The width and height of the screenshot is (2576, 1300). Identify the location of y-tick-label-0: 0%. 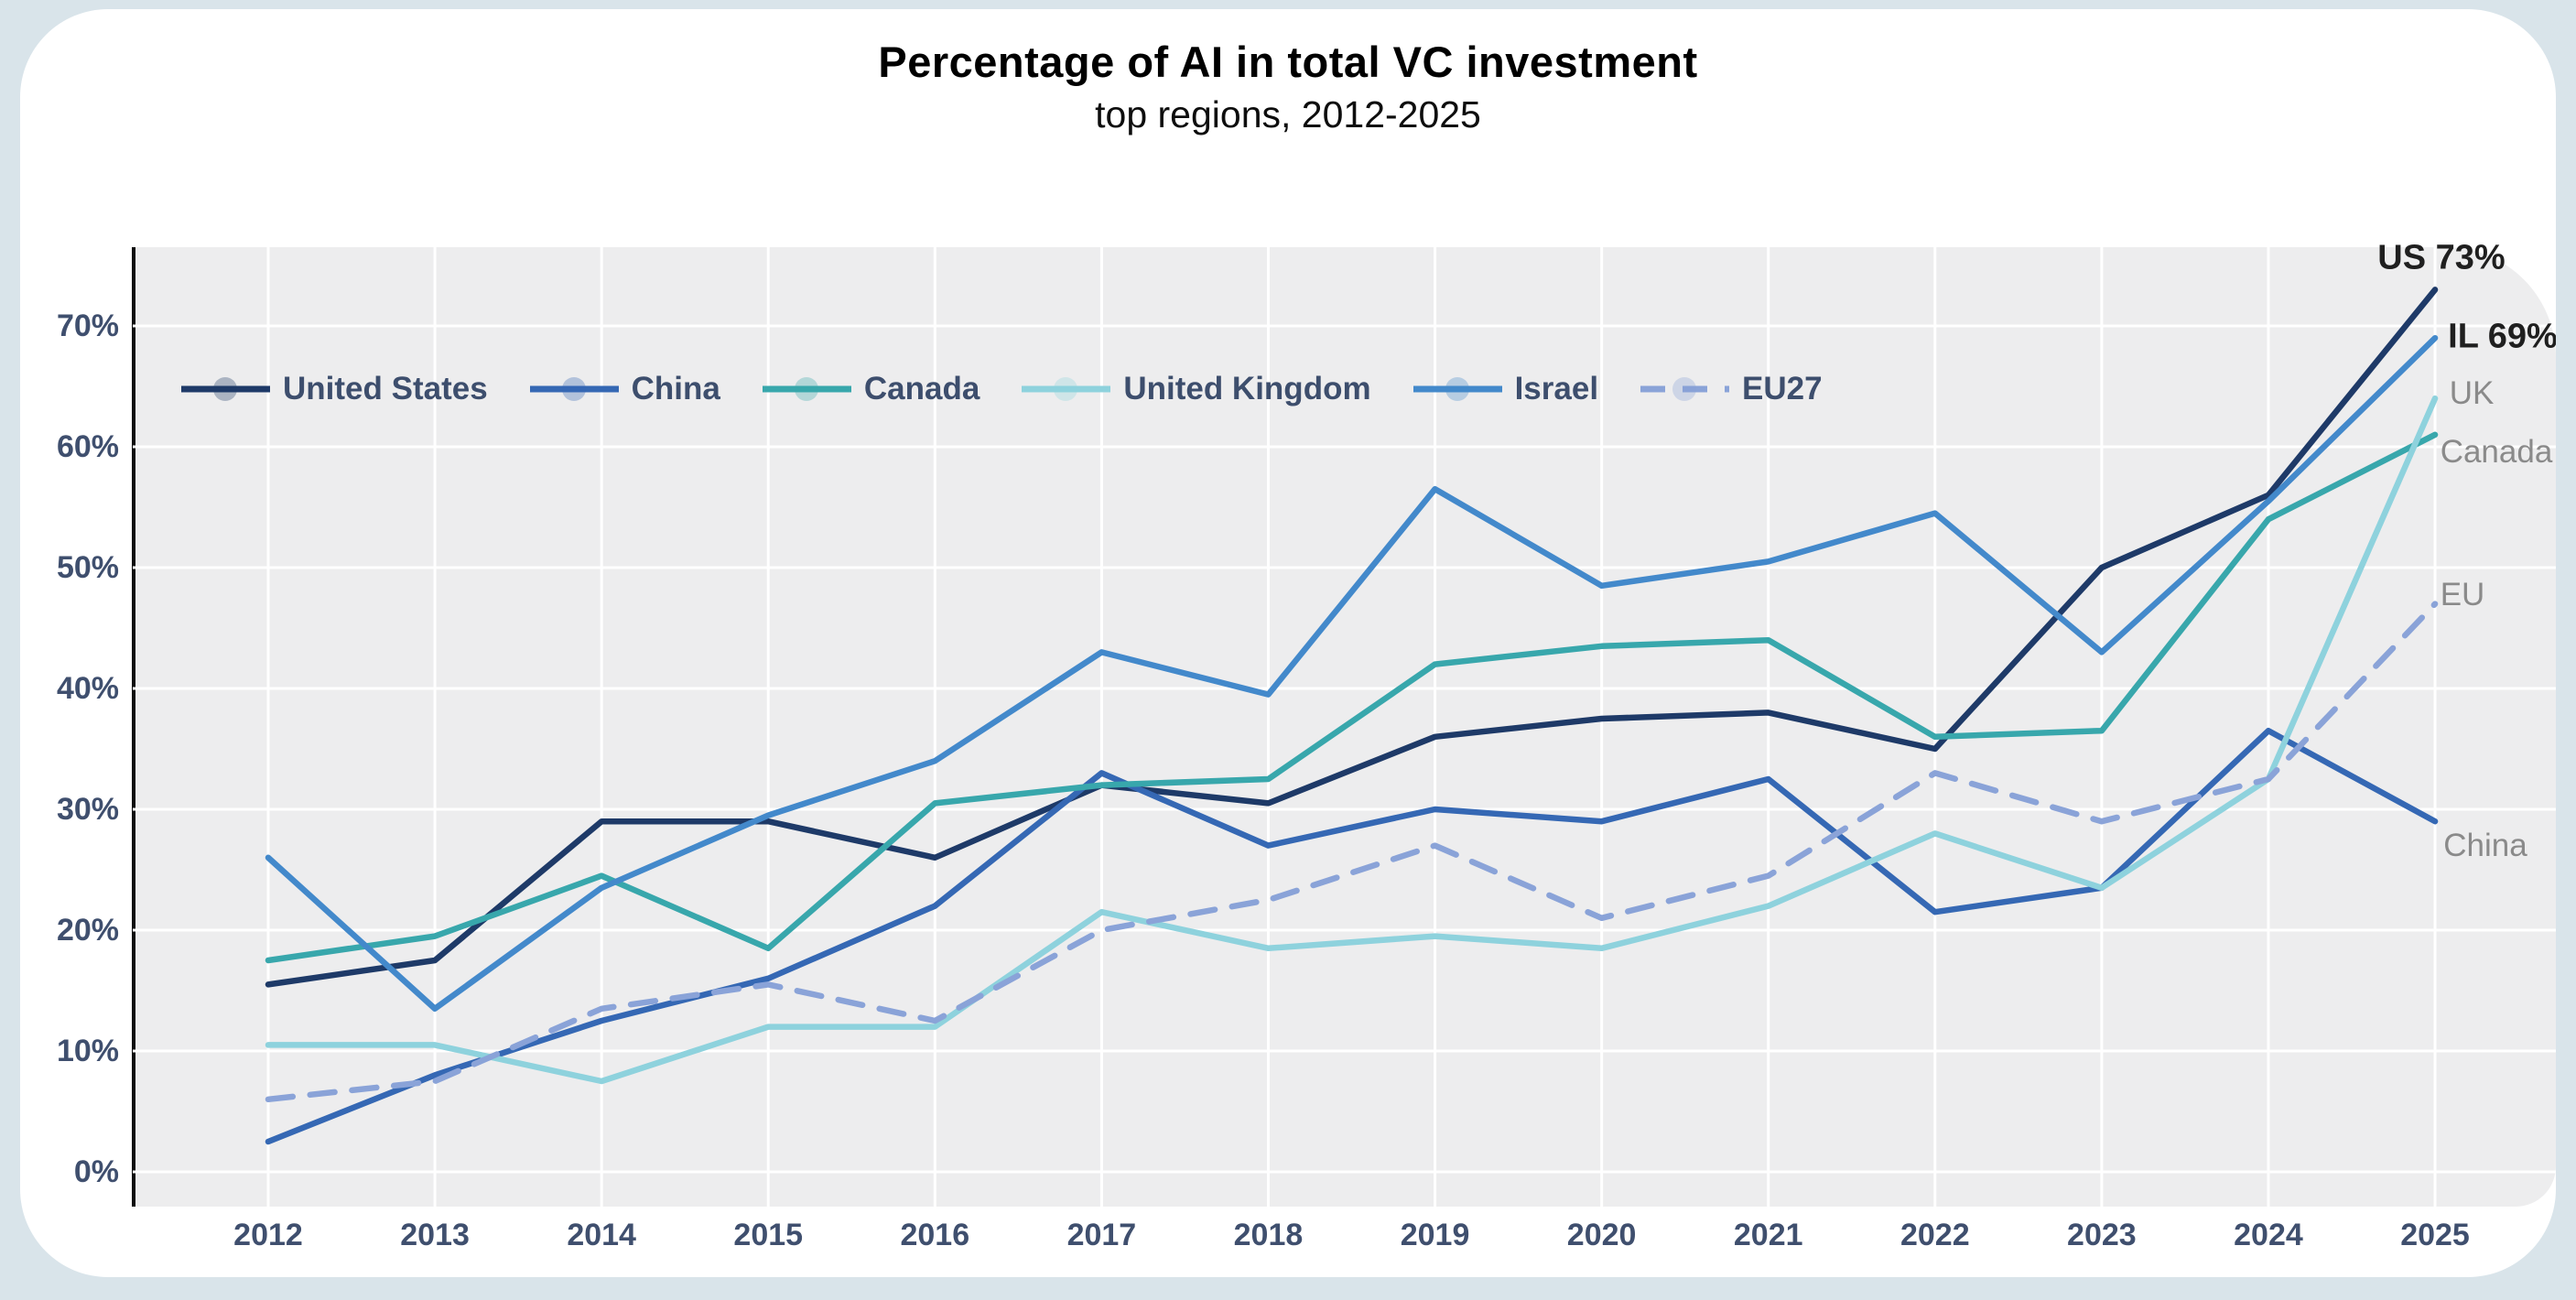
(96, 1171).